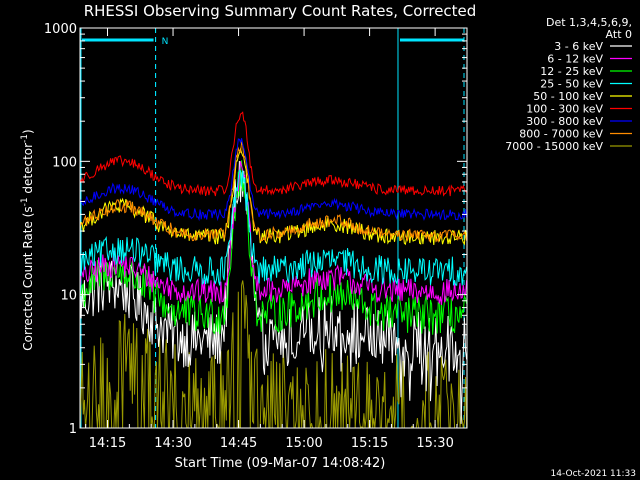 The width and height of the screenshot is (640, 480). I want to click on legend-label-6: 300 - 800 keV, so click(564, 121).